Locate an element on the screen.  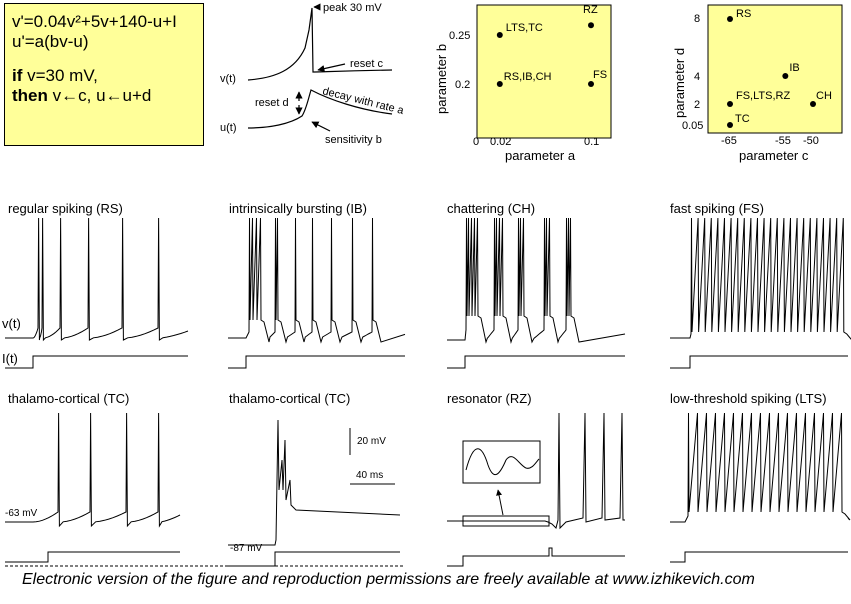
trace-tc2 is located at coordinates (314, 482).